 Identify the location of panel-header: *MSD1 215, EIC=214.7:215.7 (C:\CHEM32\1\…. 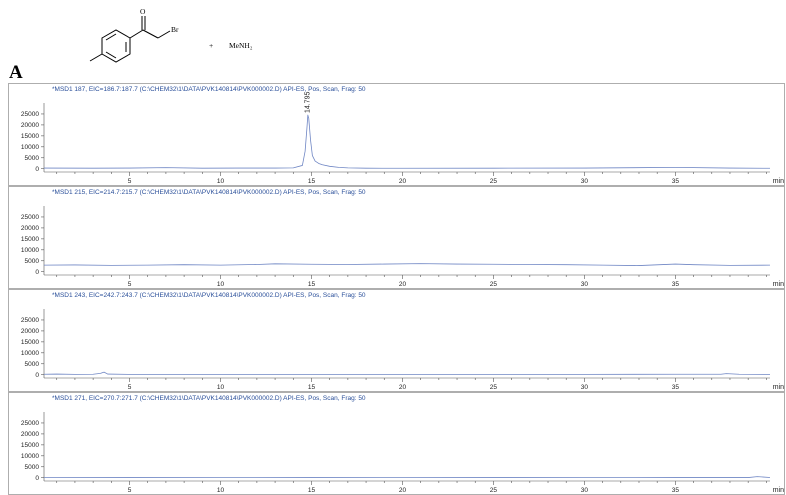
(209, 192).